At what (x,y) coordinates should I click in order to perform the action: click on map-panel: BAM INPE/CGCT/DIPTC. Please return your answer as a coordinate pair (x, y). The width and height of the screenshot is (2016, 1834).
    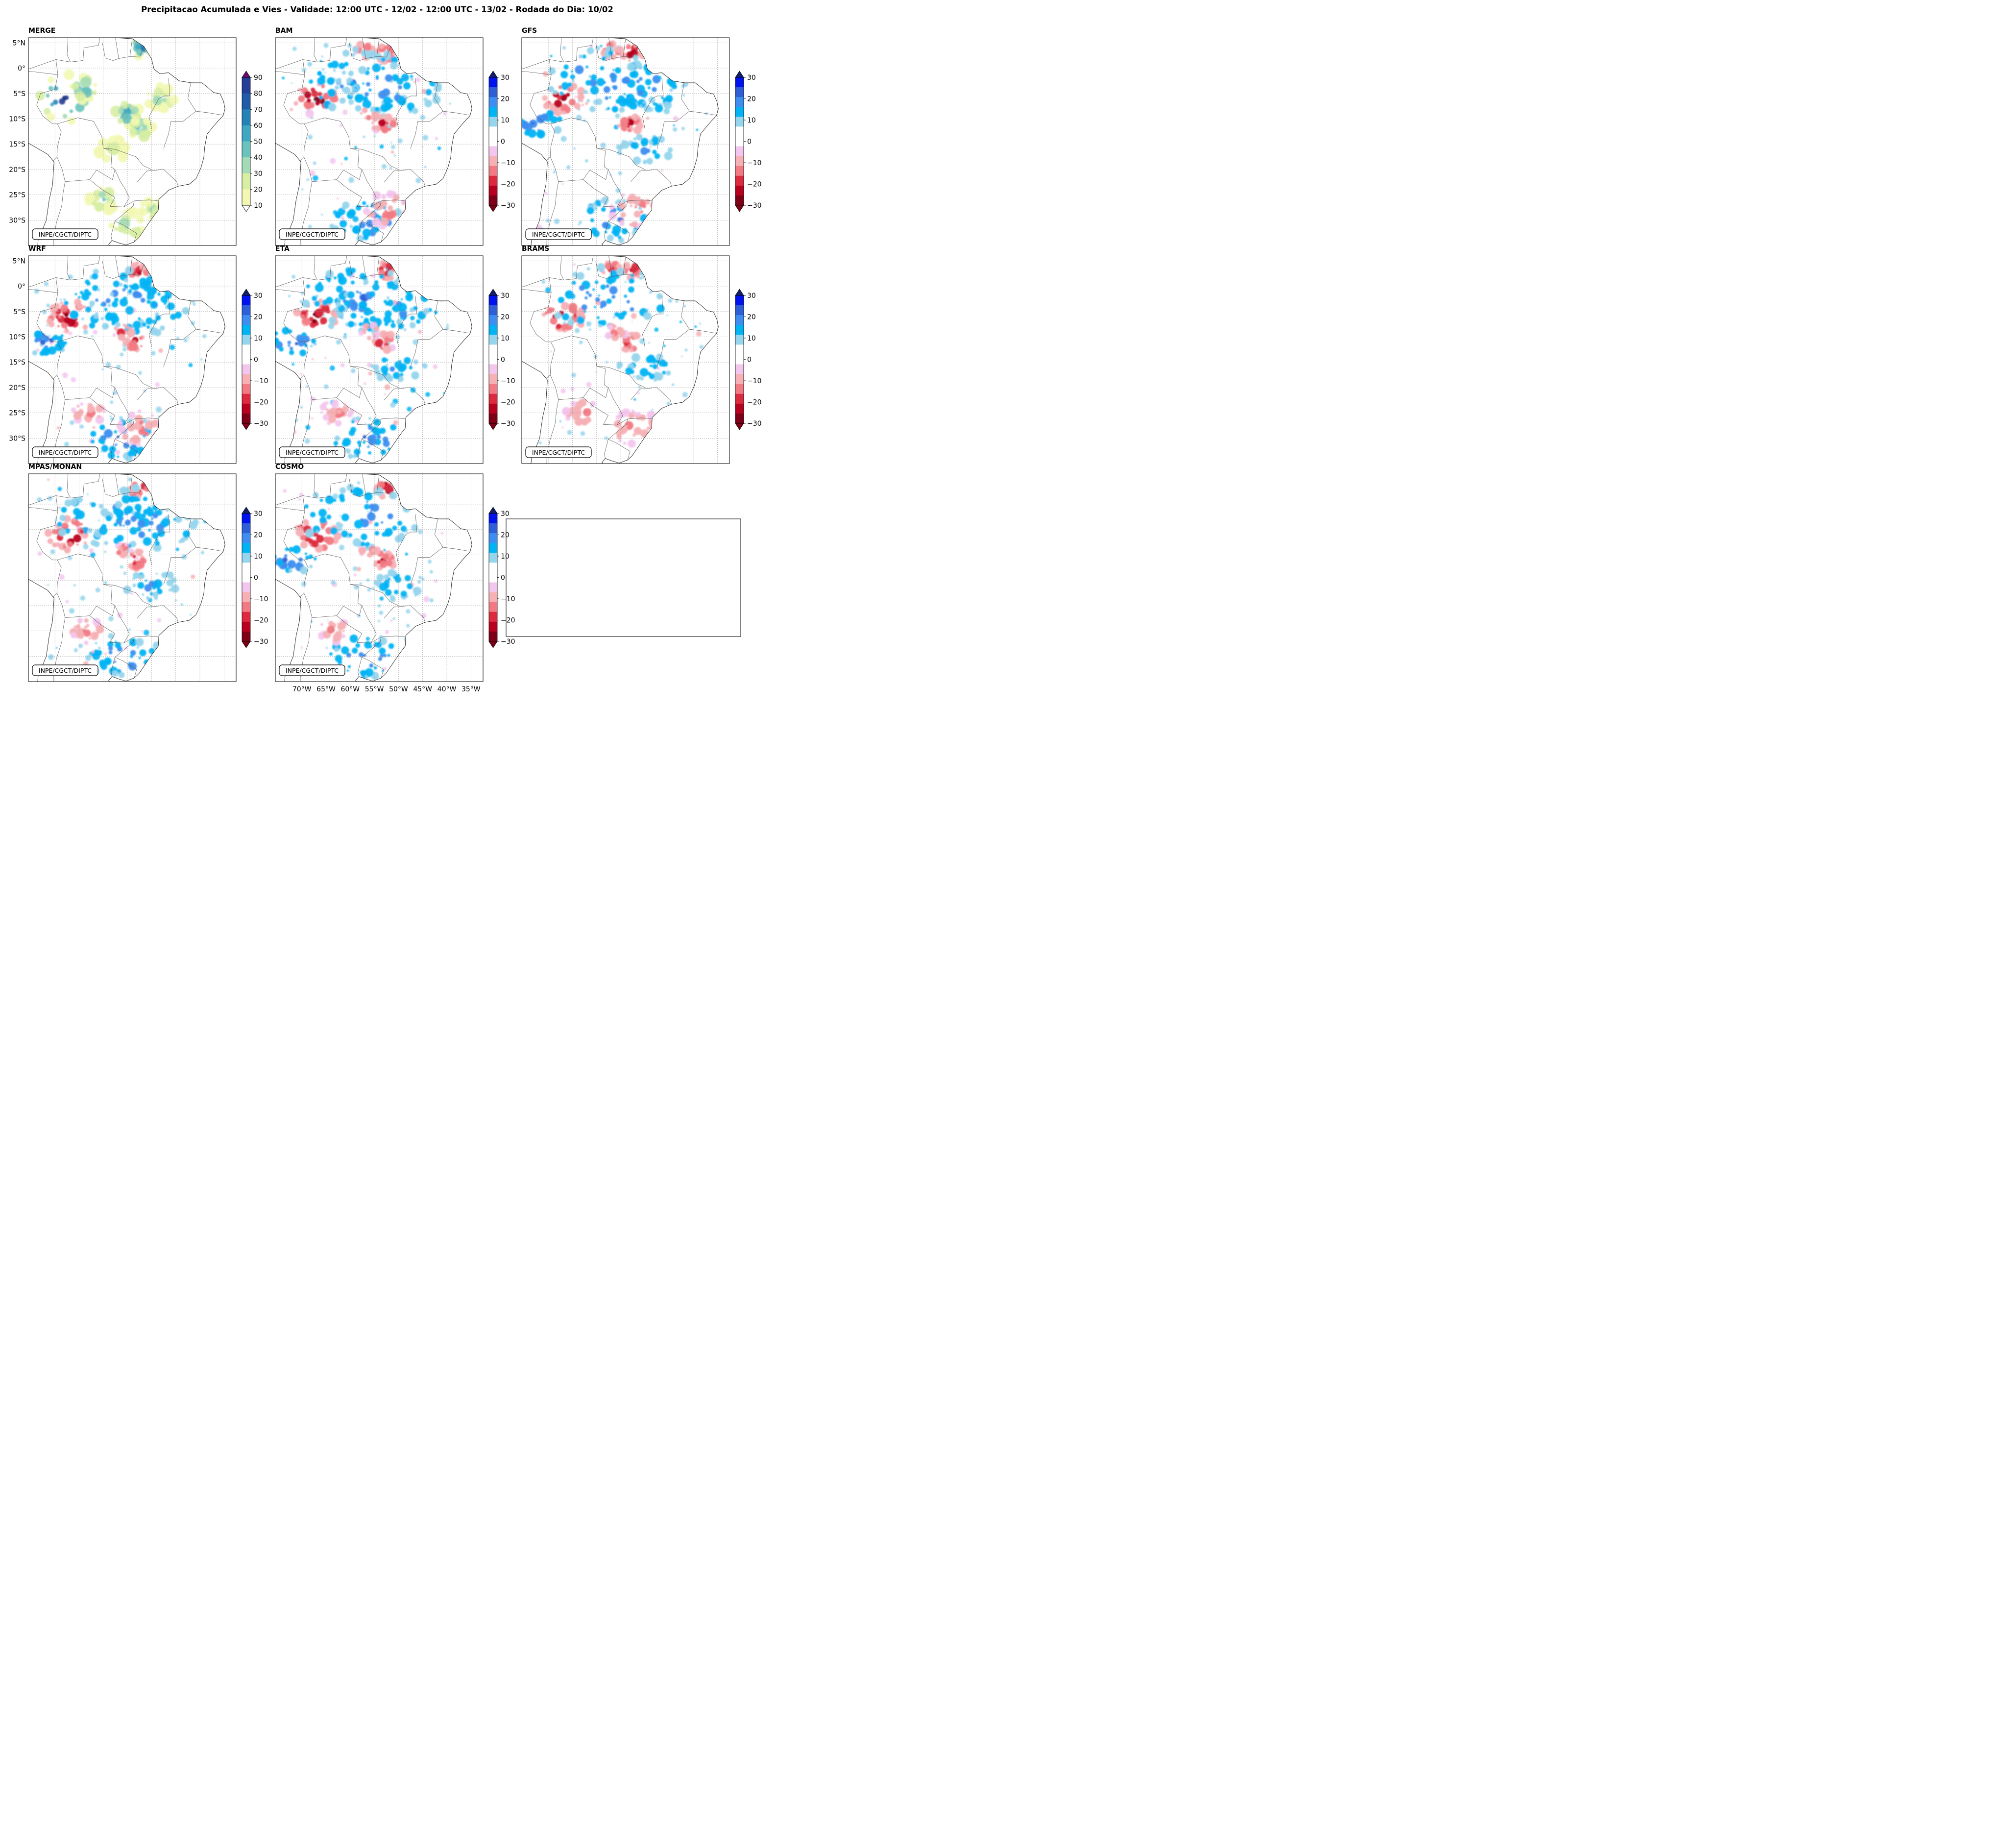
    Looking at the image, I should click on (379, 137).